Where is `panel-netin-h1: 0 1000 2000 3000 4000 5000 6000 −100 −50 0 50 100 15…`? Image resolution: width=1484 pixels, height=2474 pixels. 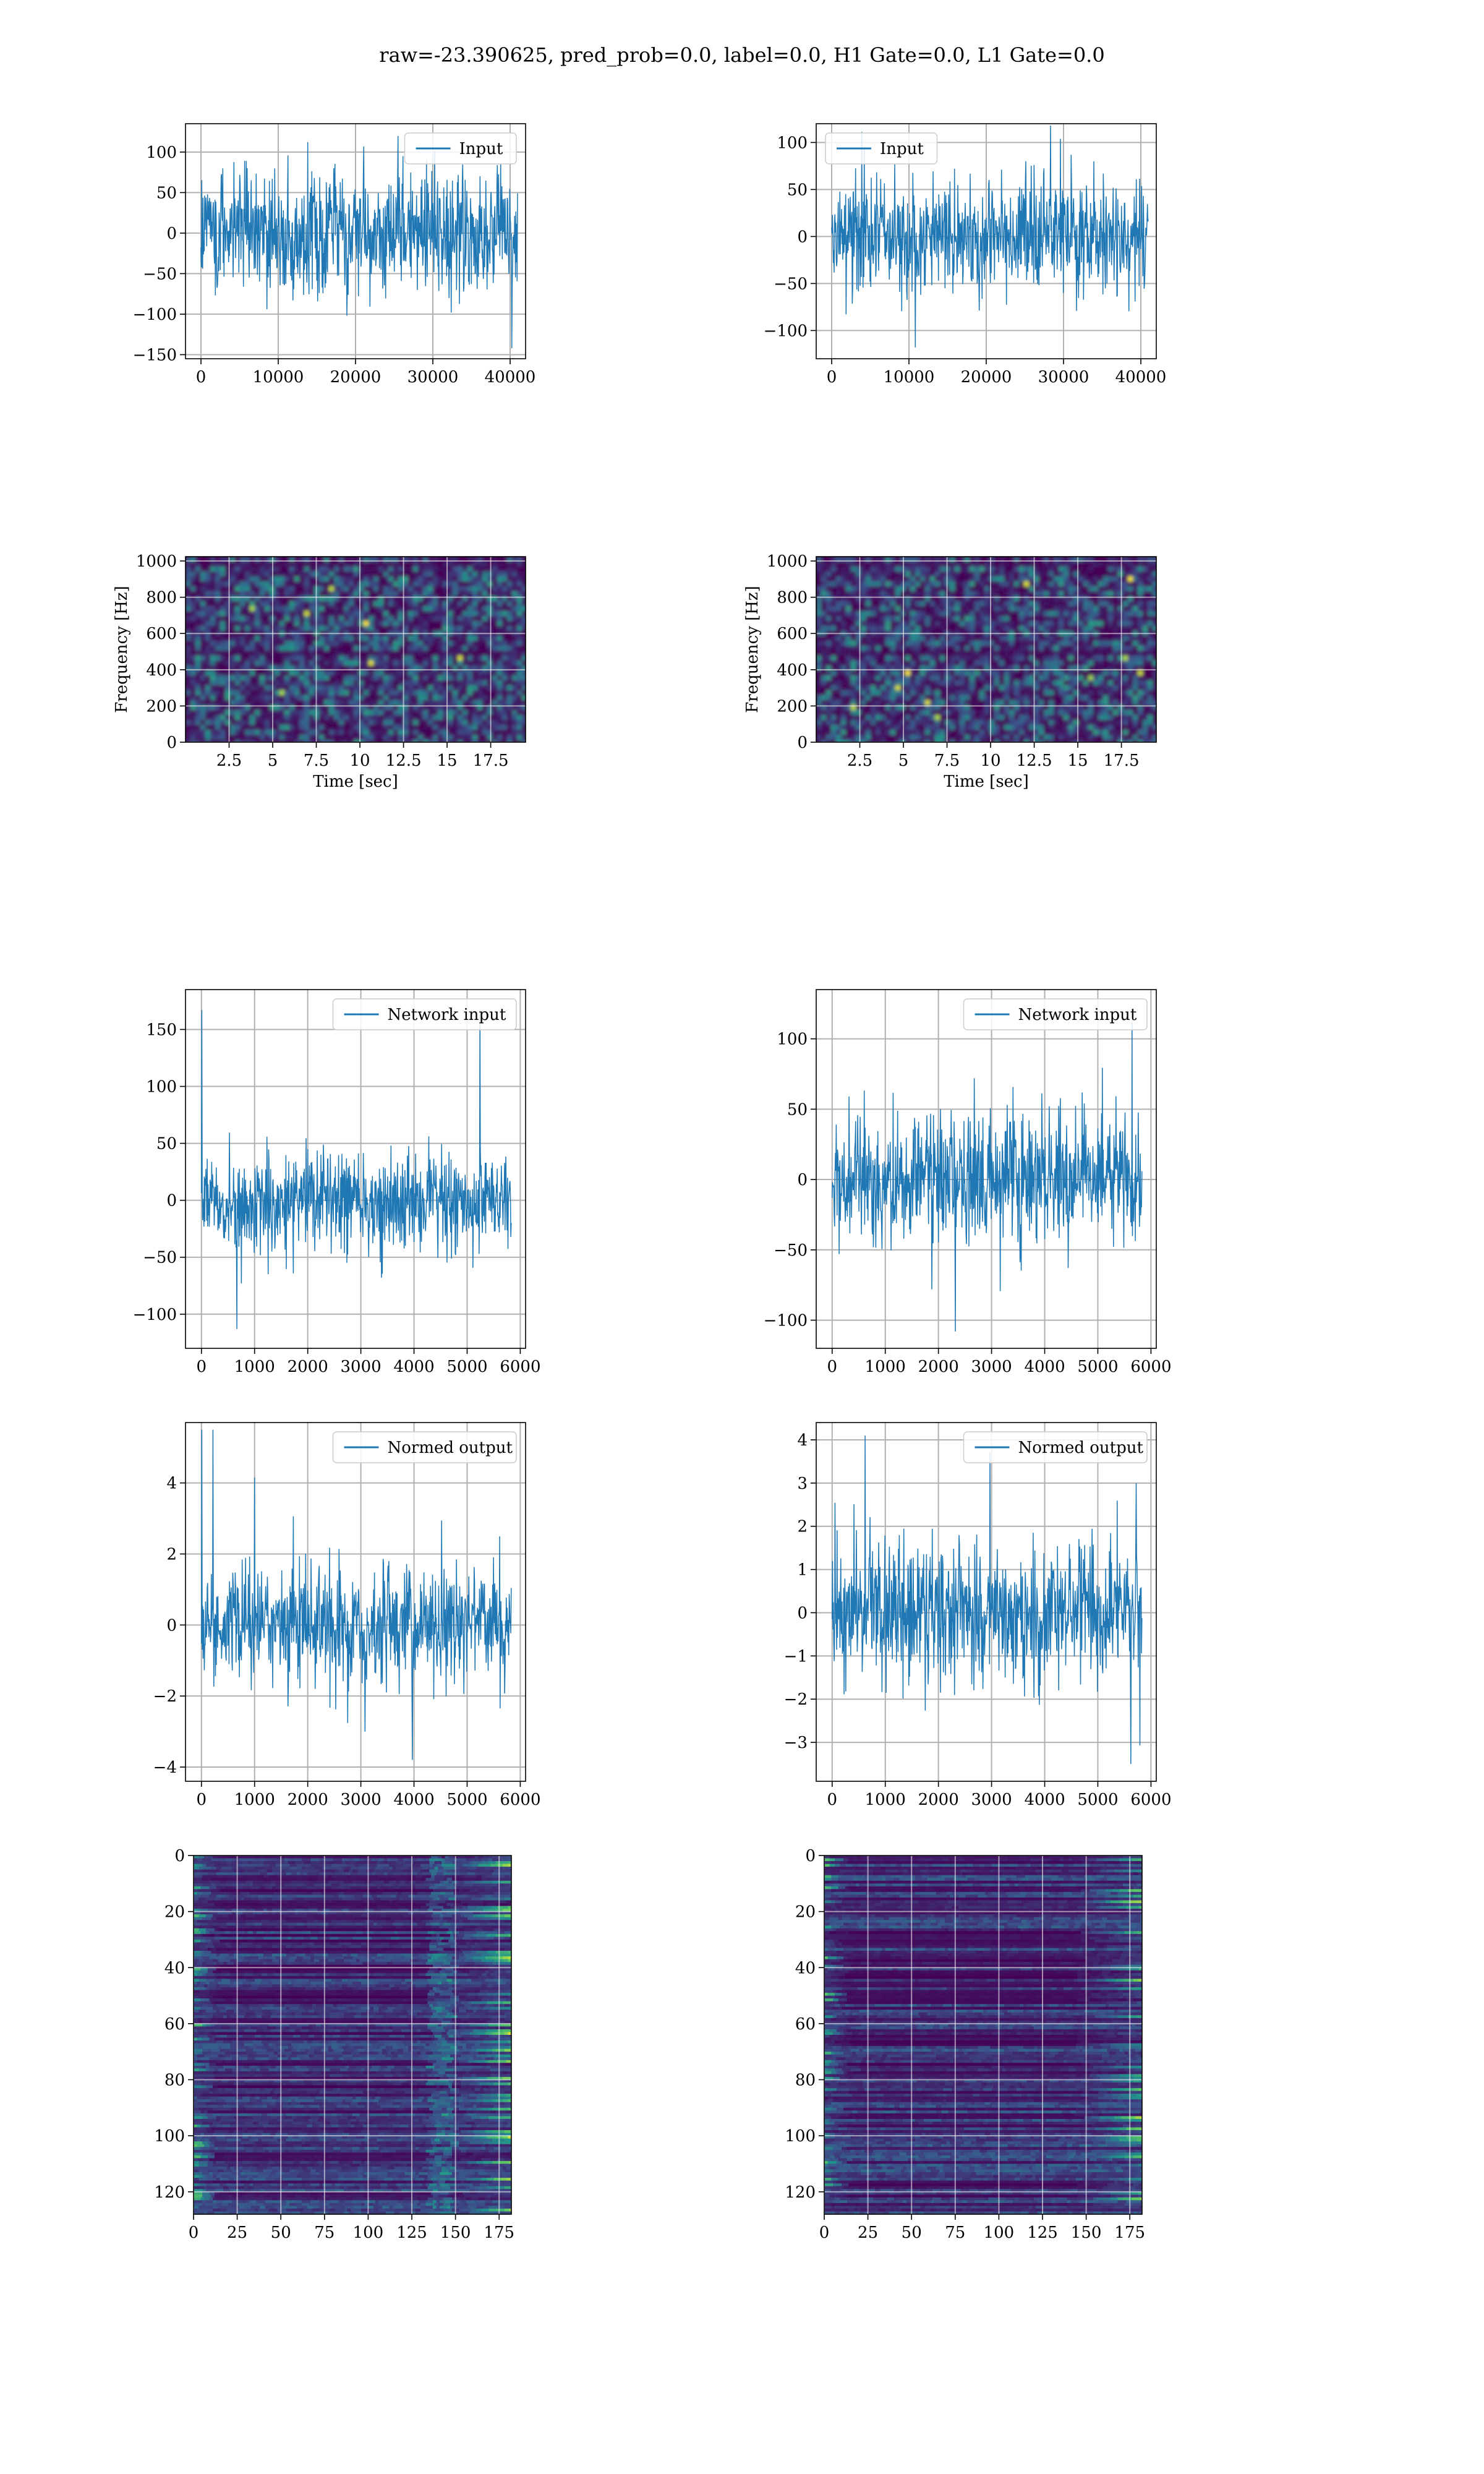 panel-netin-h1: 0 1000 2000 3000 4000 5000 6000 −100 −50 0 50 100 15… is located at coordinates (337, 1182).